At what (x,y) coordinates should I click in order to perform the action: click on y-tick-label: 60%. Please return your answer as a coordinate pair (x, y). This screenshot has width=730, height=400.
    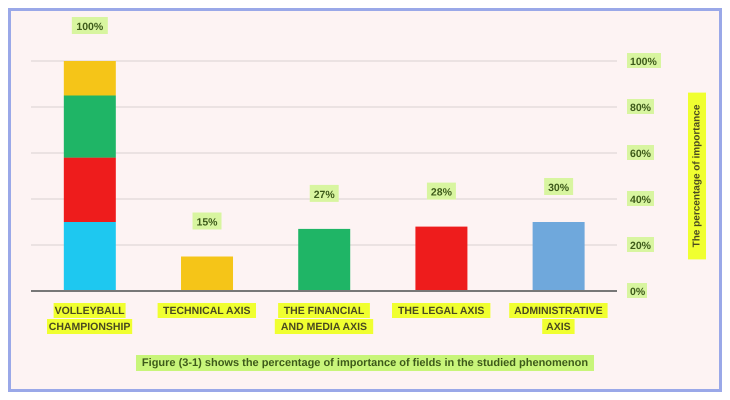
    Looking at the image, I should click on (641, 154).